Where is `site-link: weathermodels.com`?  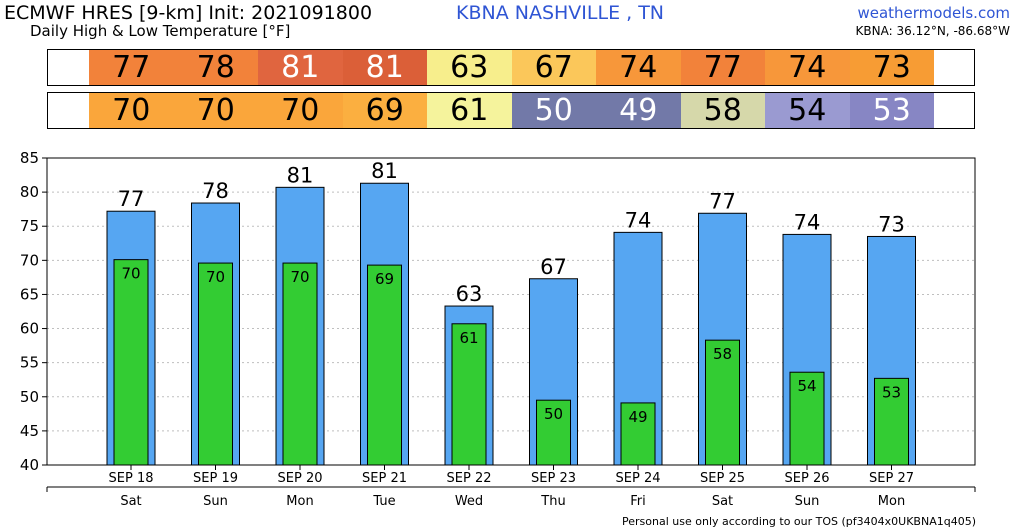
site-link: weathermodels.com is located at coordinates (933, 13).